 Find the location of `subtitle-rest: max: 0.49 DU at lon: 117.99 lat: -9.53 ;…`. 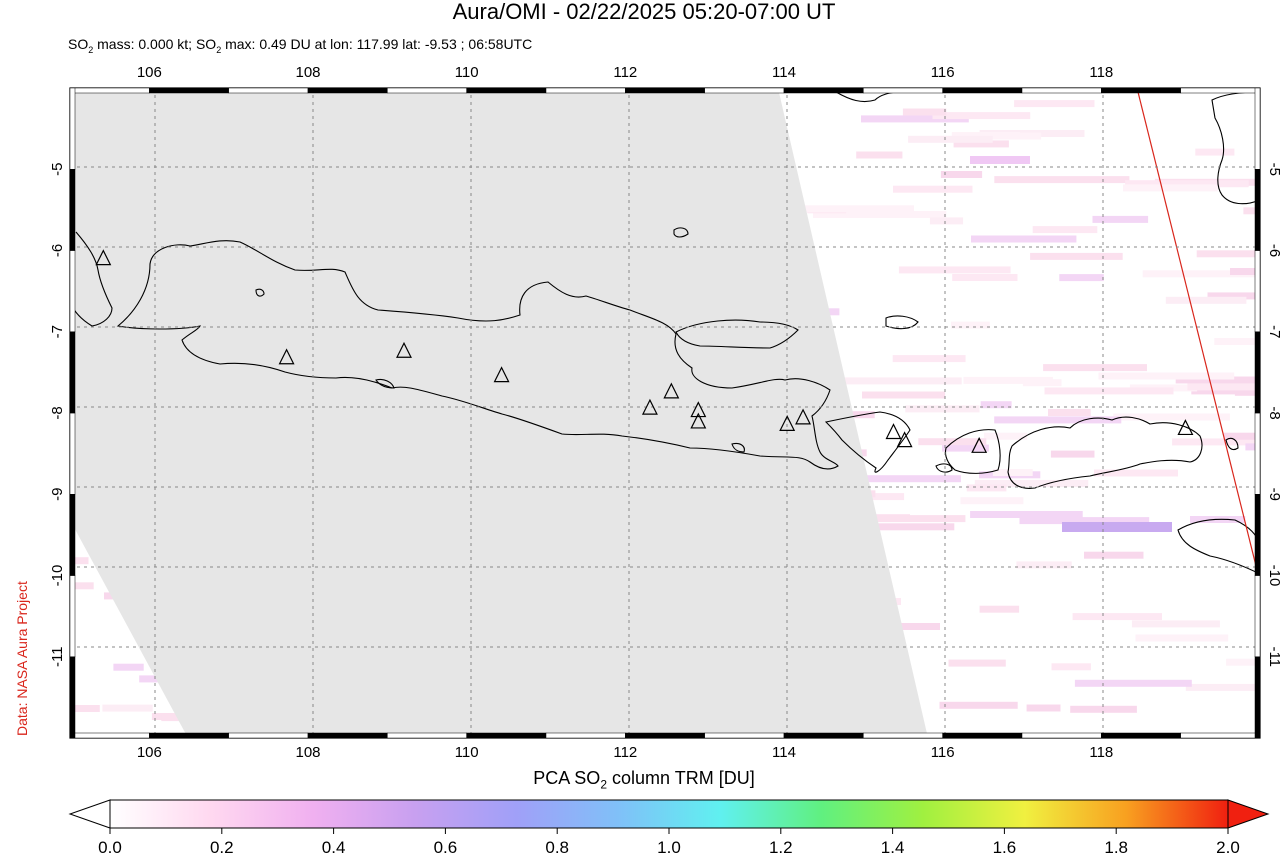

subtitle-rest: max: 0.49 DU at lon: 117.99 lat: -9.53 ;… is located at coordinates (377, 44).